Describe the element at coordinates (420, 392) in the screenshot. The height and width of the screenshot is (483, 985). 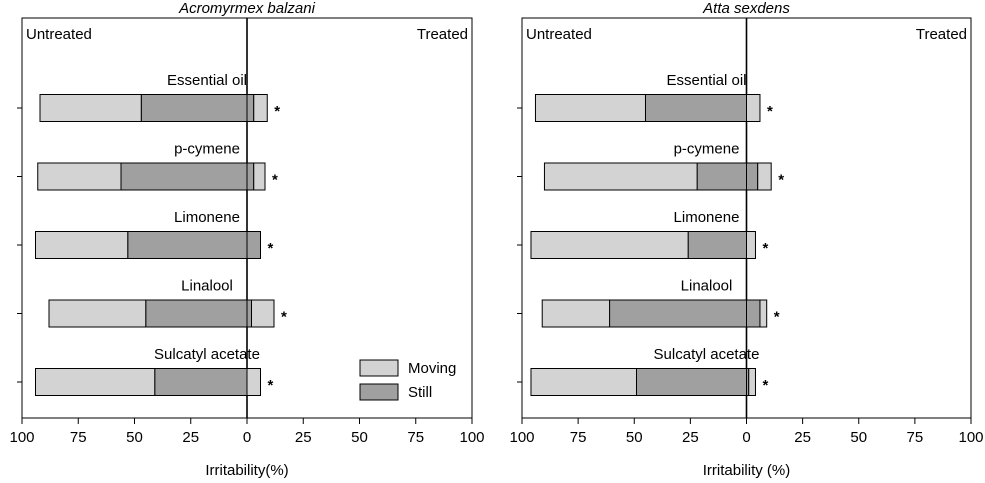
I see `legend-label: Still` at that location.